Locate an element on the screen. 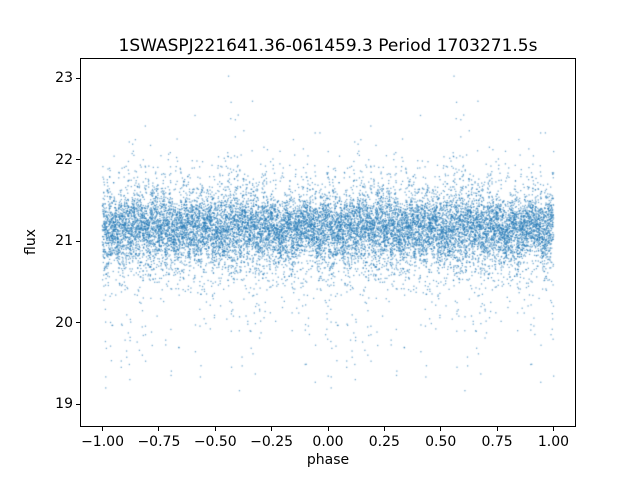 Image resolution: width=640 pixels, height=480 pixels. y-axis-label: flux is located at coordinates (31, 242).